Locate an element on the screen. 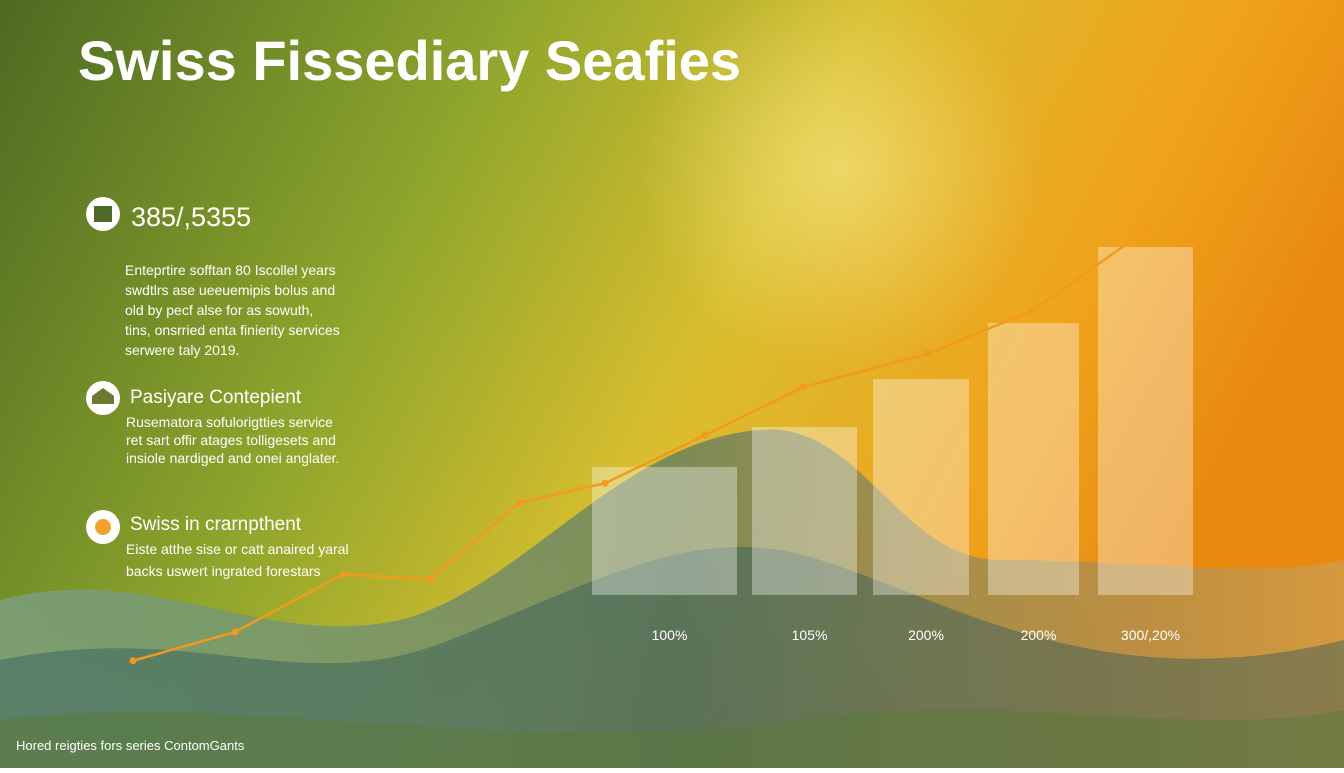 The image size is (1344, 773). stat-text: tins, onsrried enta finierity services is located at coordinates (232, 330).